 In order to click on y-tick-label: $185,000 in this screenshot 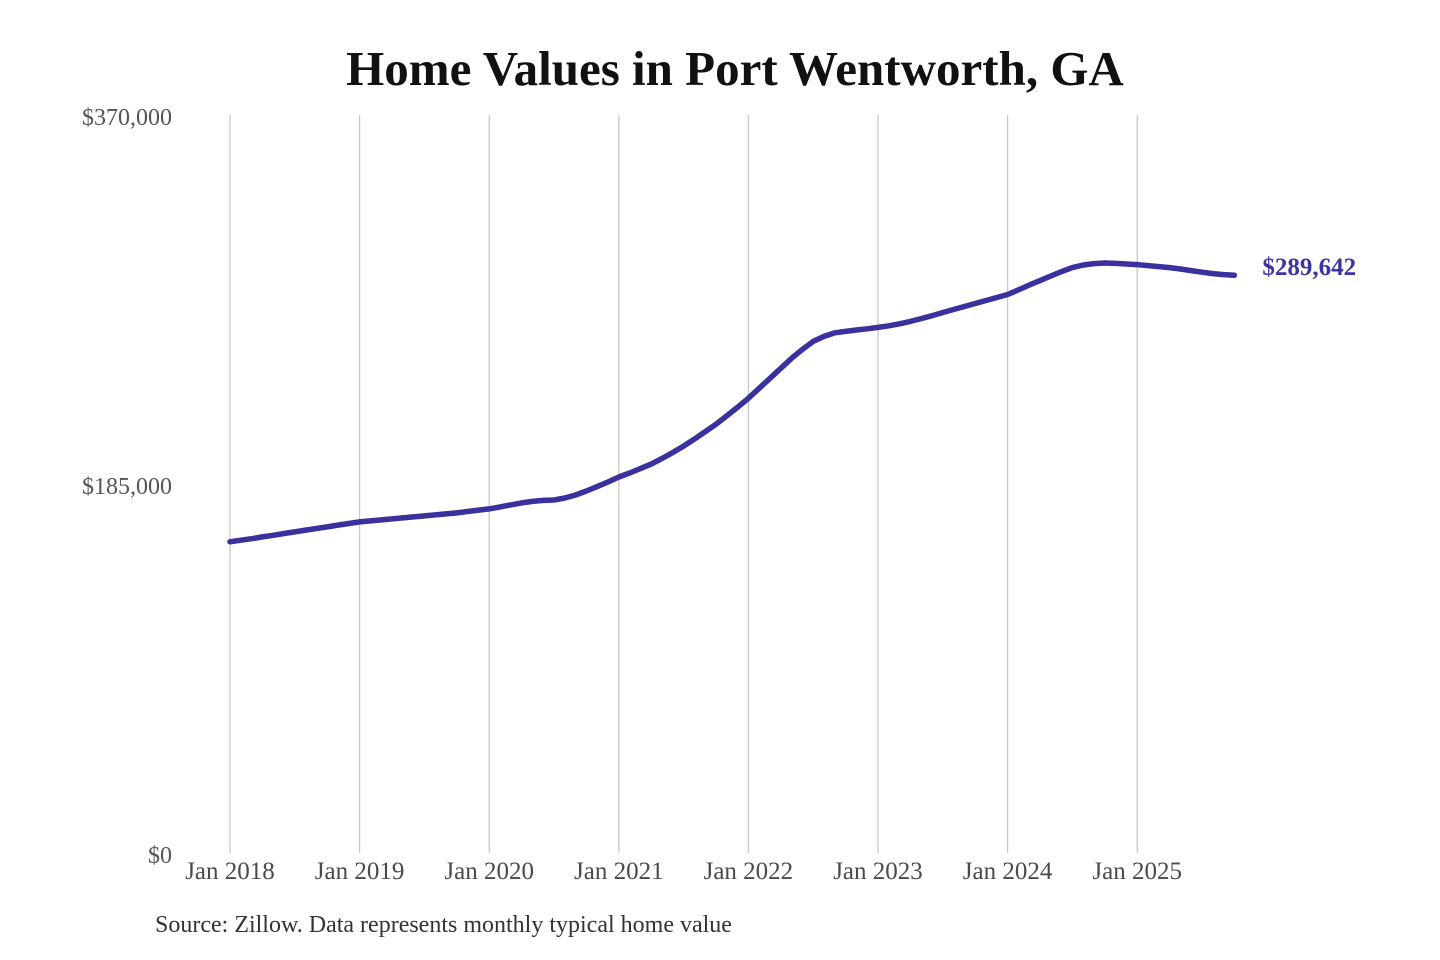, I will do `click(127, 487)`.